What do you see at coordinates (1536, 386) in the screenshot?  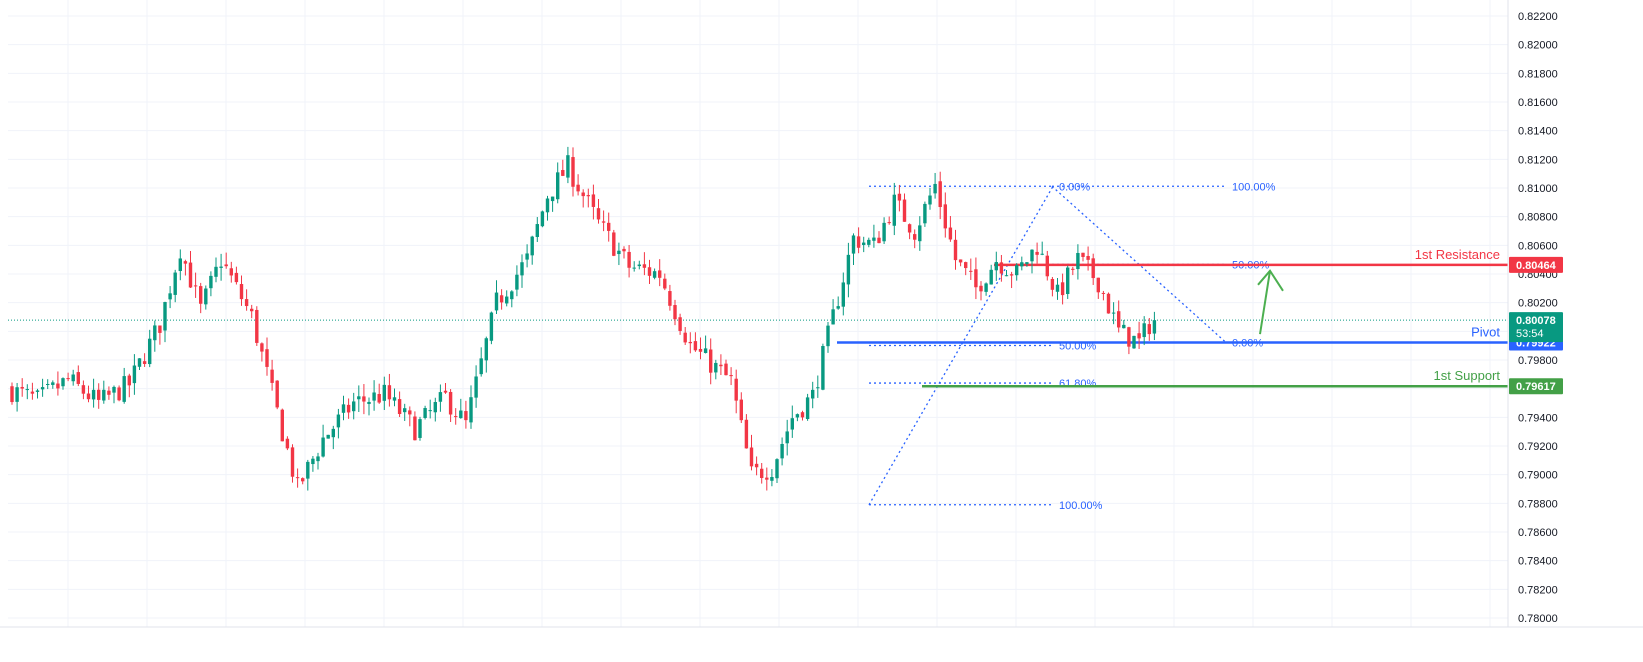 I see `price-tag: 0.79617` at bounding box center [1536, 386].